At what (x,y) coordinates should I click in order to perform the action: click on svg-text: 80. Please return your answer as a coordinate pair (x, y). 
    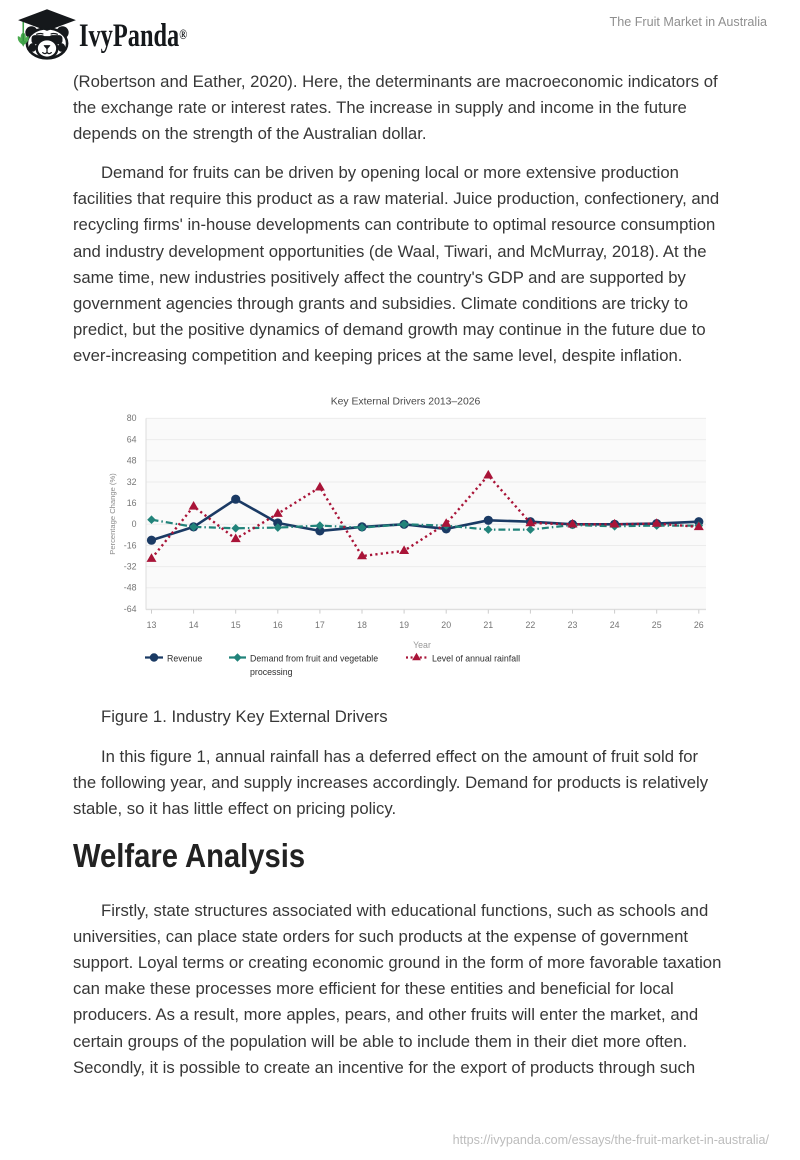
    Looking at the image, I should click on (132, 418).